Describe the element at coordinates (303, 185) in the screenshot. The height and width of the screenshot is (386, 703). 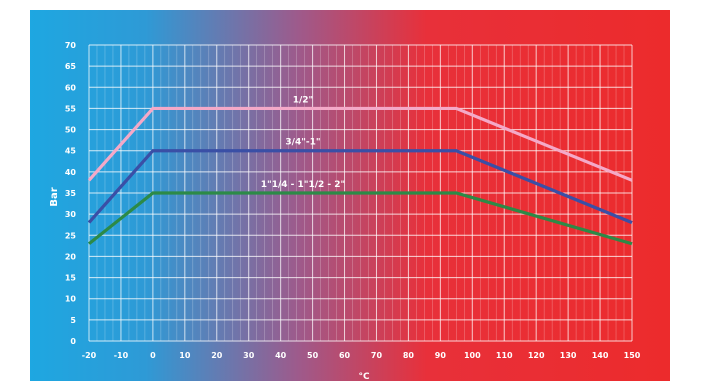
I see `series-label-3: 1"1/4 - 1"1/2 - 2"` at that location.